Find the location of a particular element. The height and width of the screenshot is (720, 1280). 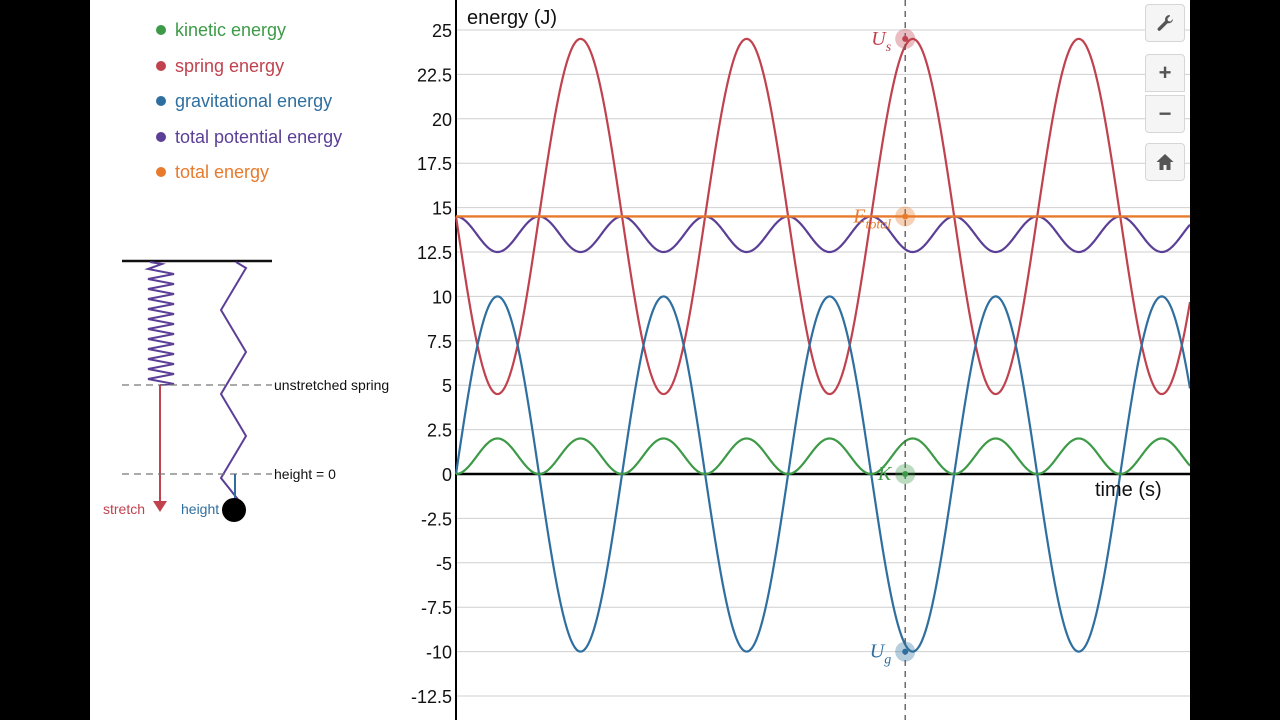

stretch-label: stretch is located at coordinates (124, 509).